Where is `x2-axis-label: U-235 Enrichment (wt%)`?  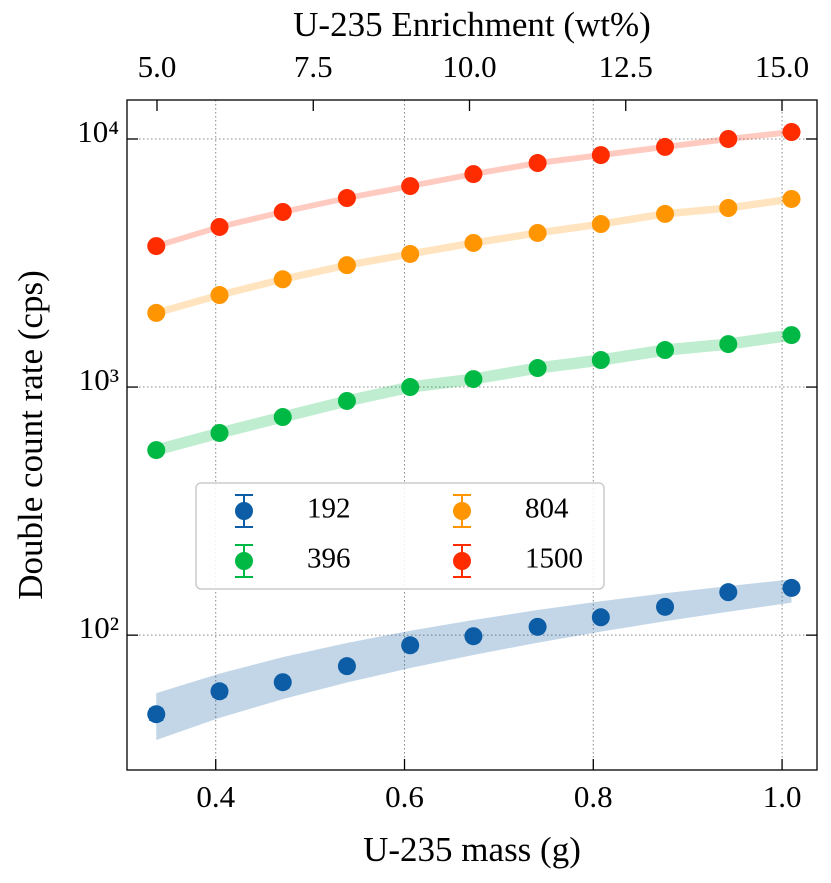
x2-axis-label: U-235 Enrichment (wt%) is located at coordinates (472, 24).